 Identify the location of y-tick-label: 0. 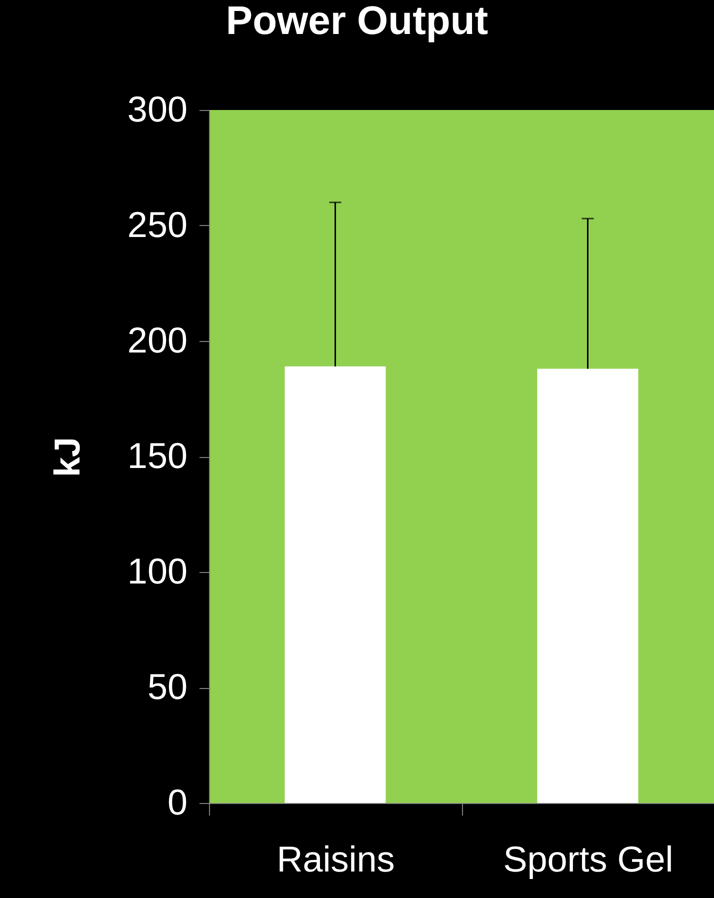
(177, 802).